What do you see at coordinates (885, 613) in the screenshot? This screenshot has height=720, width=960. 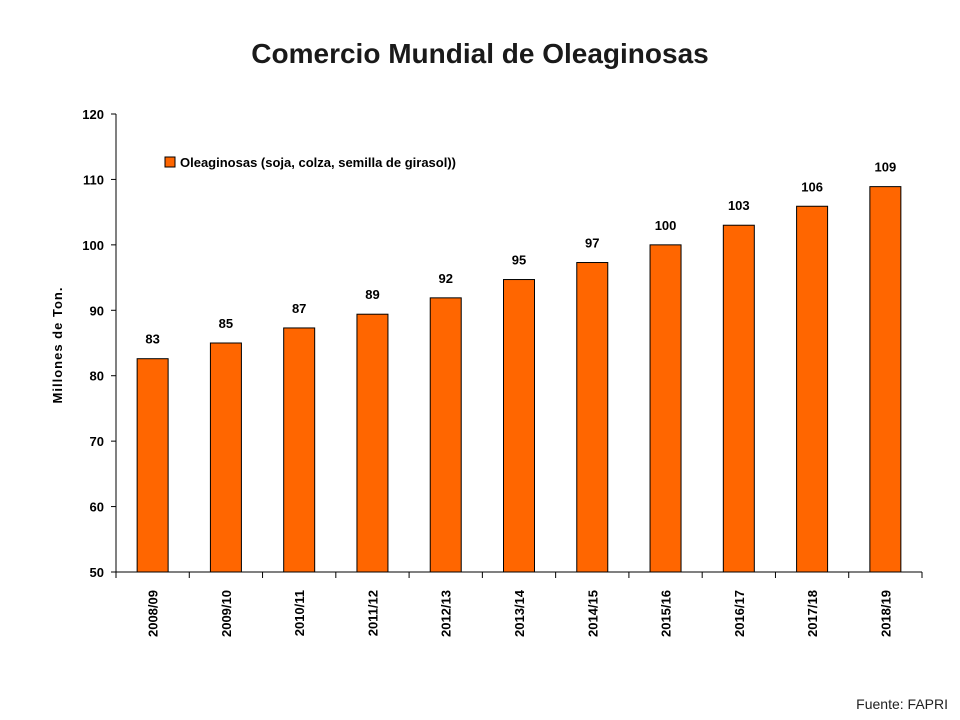 I see `x-tick-label: 2018/19` at bounding box center [885, 613].